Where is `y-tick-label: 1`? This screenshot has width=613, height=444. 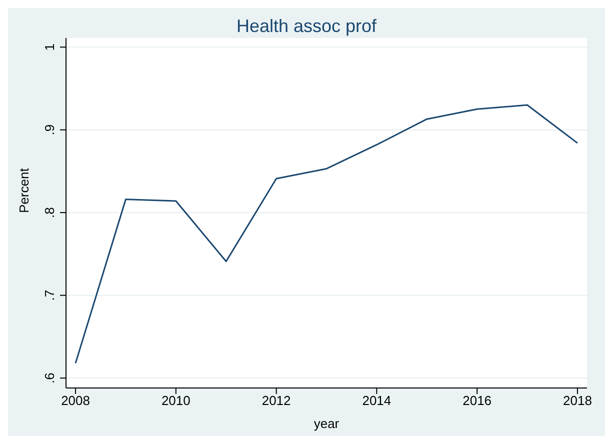
y-tick-label: 1 is located at coordinates (49, 47).